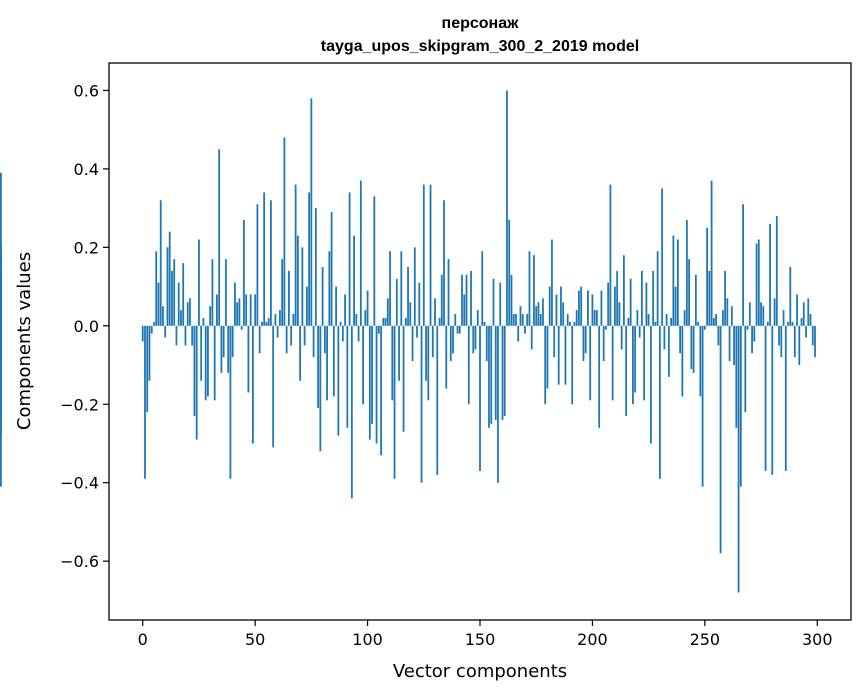 The image size is (867, 696). What do you see at coordinates (86, 247) in the screenshot?
I see `y-tick-label: 0.2` at bounding box center [86, 247].